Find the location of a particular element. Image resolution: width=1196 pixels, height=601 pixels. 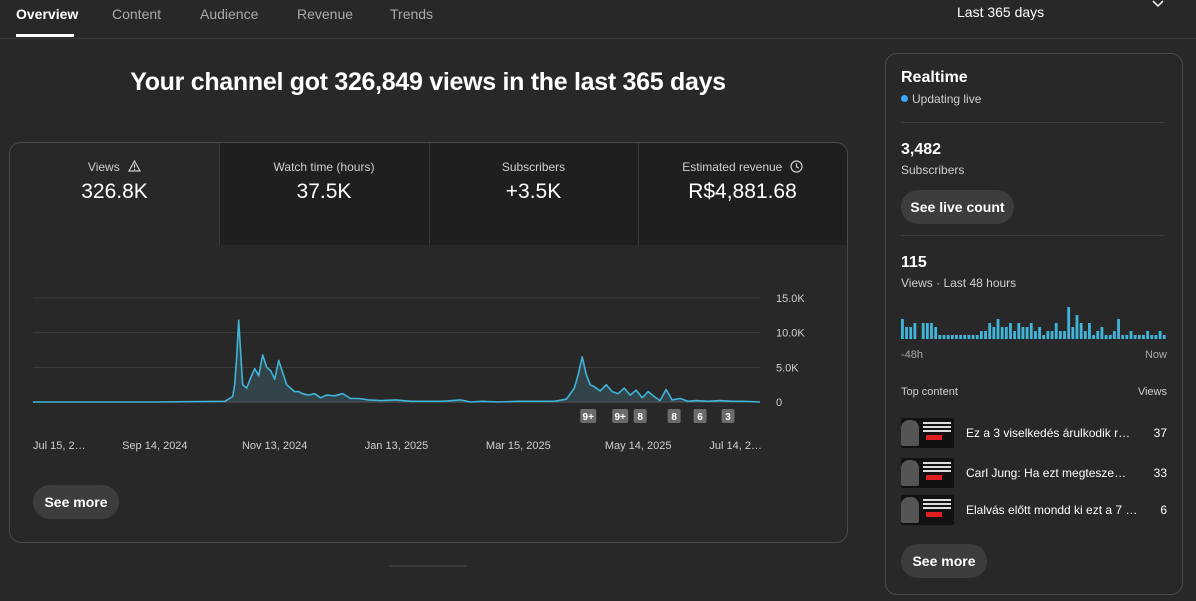

annotation-label: 6 is located at coordinates (700, 417).